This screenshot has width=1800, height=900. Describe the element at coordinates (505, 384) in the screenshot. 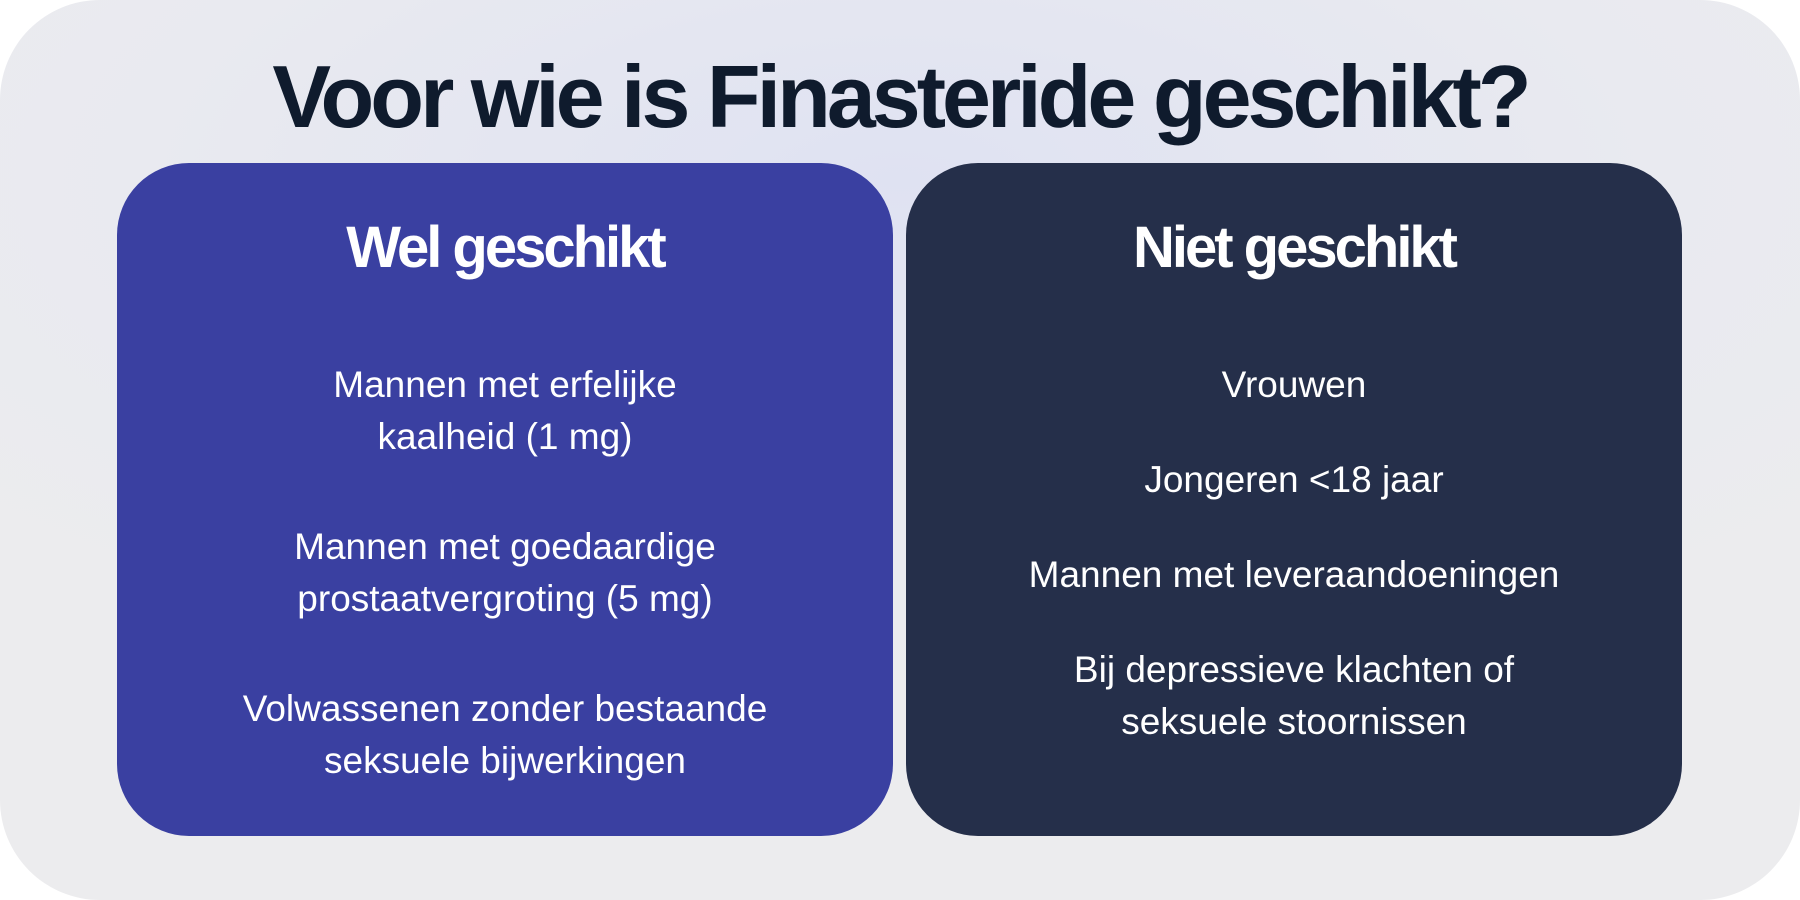

I see `list-item-line: Mannen met erfelijke` at that location.